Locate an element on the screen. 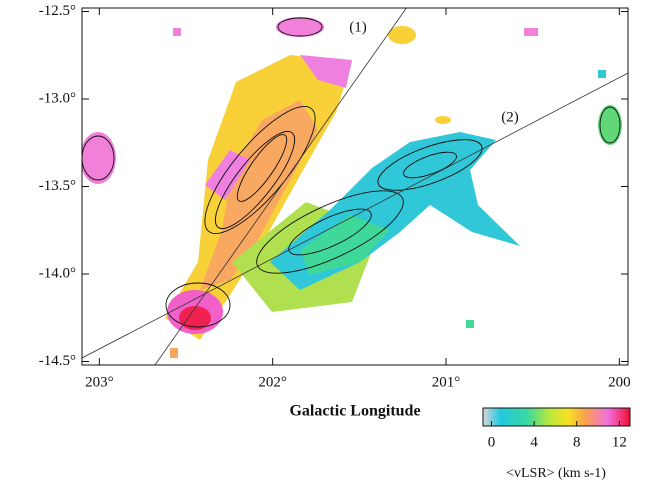 Image resolution: width=661 pixels, height=485 pixels. annotation: (2) is located at coordinates (510, 117).